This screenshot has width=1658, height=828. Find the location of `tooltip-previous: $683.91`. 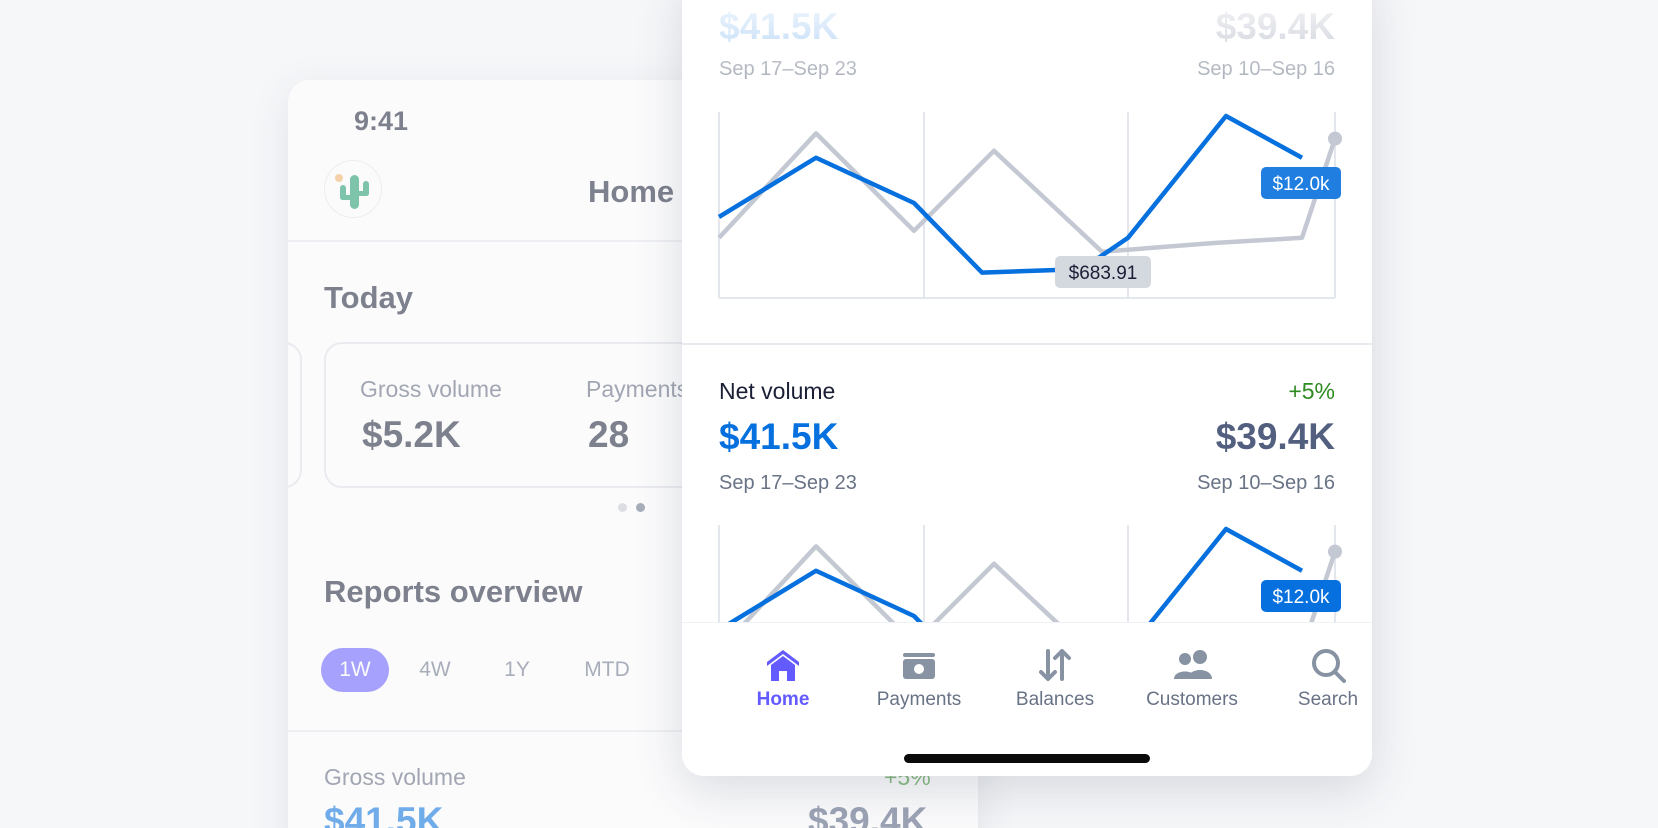

tooltip-previous: $683.91 is located at coordinates (1103, 272).